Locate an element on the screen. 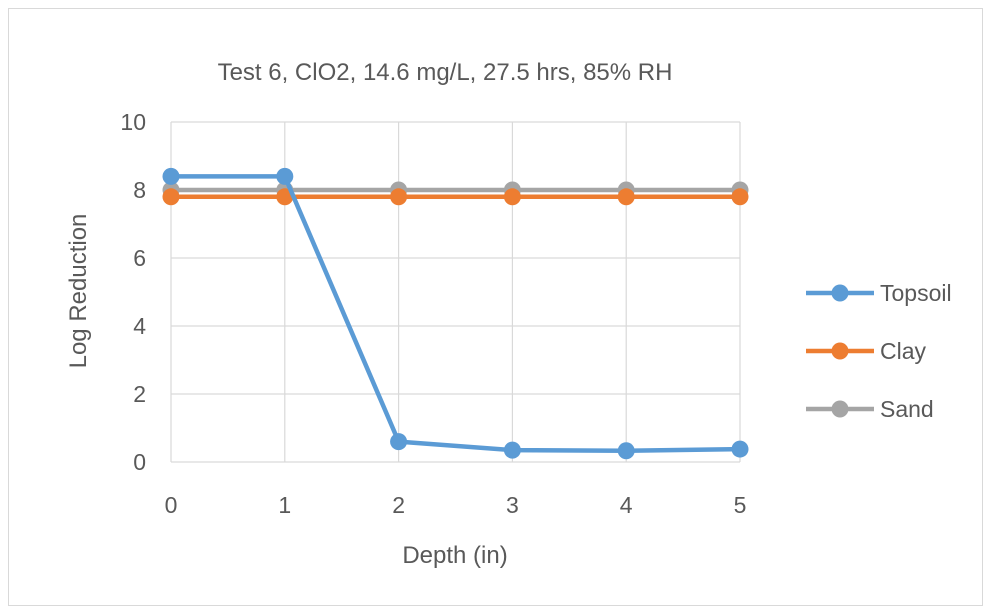 Image resolution: width=995 pixels, height=613 pixels. y-tick-label: 4 is located at coordinates (139, 326).